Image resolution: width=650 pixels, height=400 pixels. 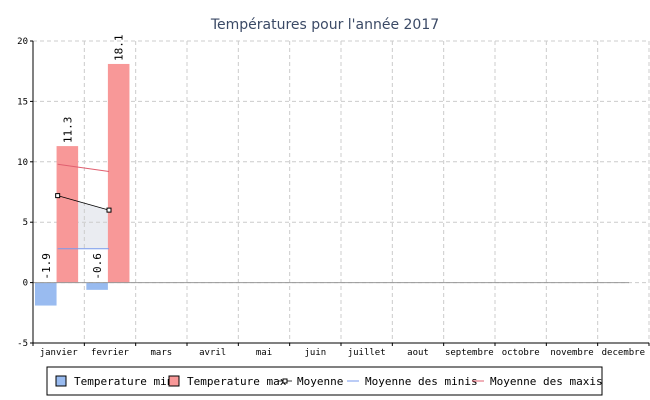 What do you see at coordinates (212, 353) in the screenshot?
I see `x-tick-label: avril` at bounding box center [212, 353].